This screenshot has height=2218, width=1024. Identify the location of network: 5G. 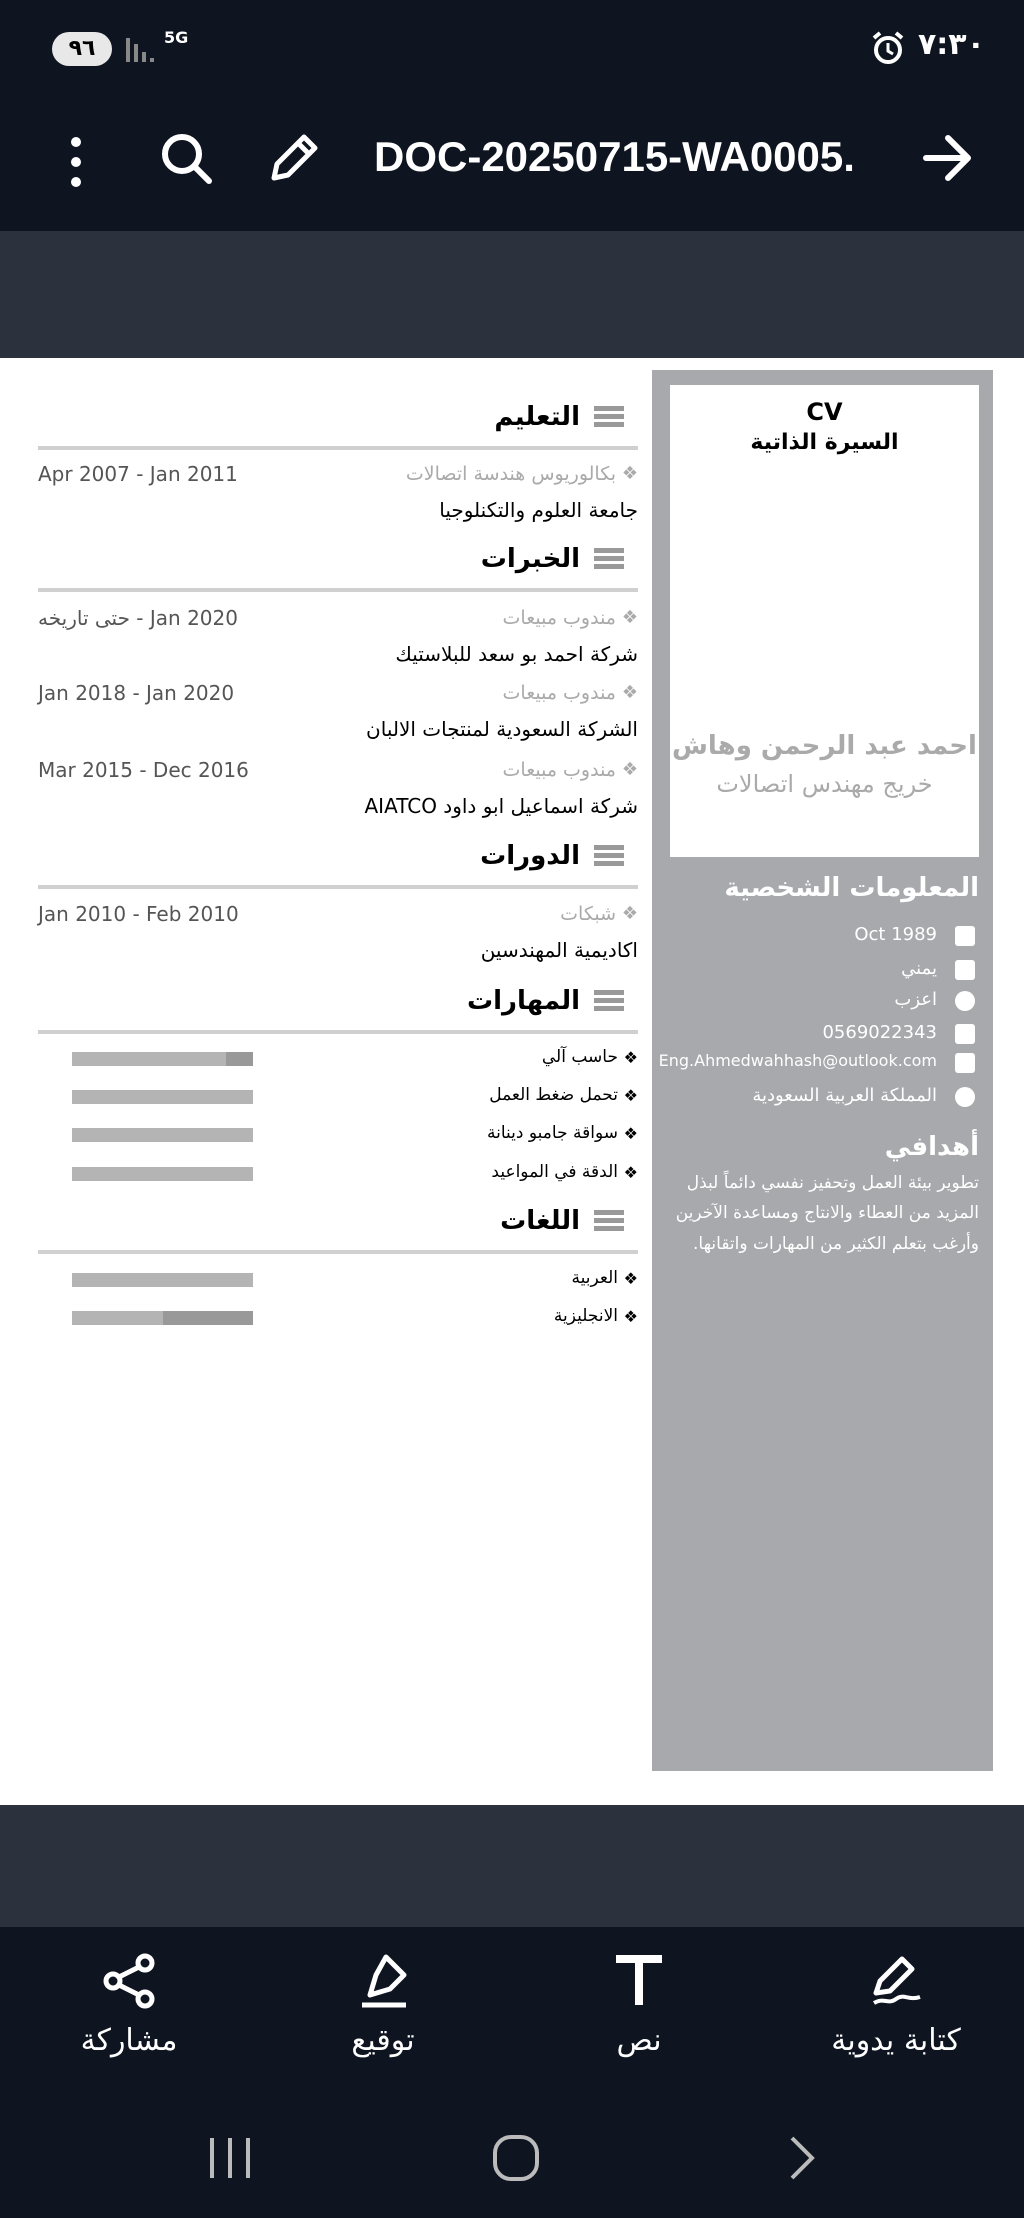
(176, 37).